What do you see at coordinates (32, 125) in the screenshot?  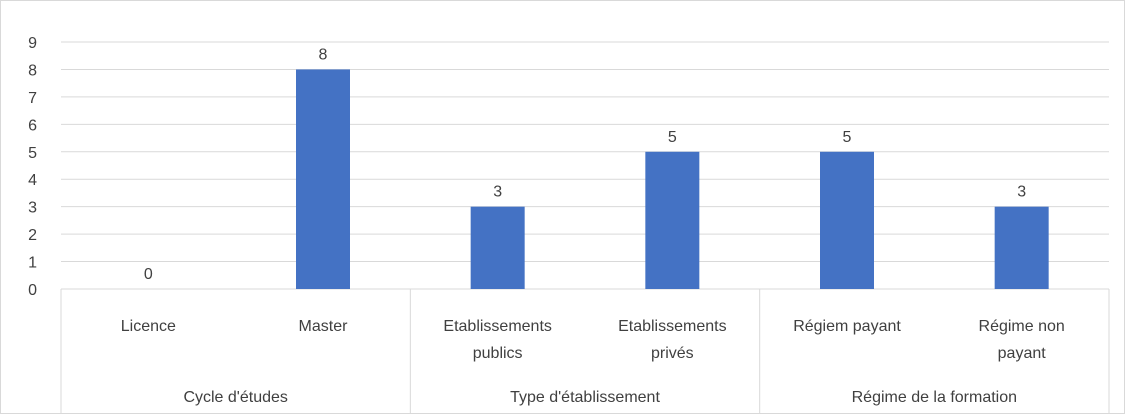 I see `y-tick-label: 6` at bounding box center [32, 125].